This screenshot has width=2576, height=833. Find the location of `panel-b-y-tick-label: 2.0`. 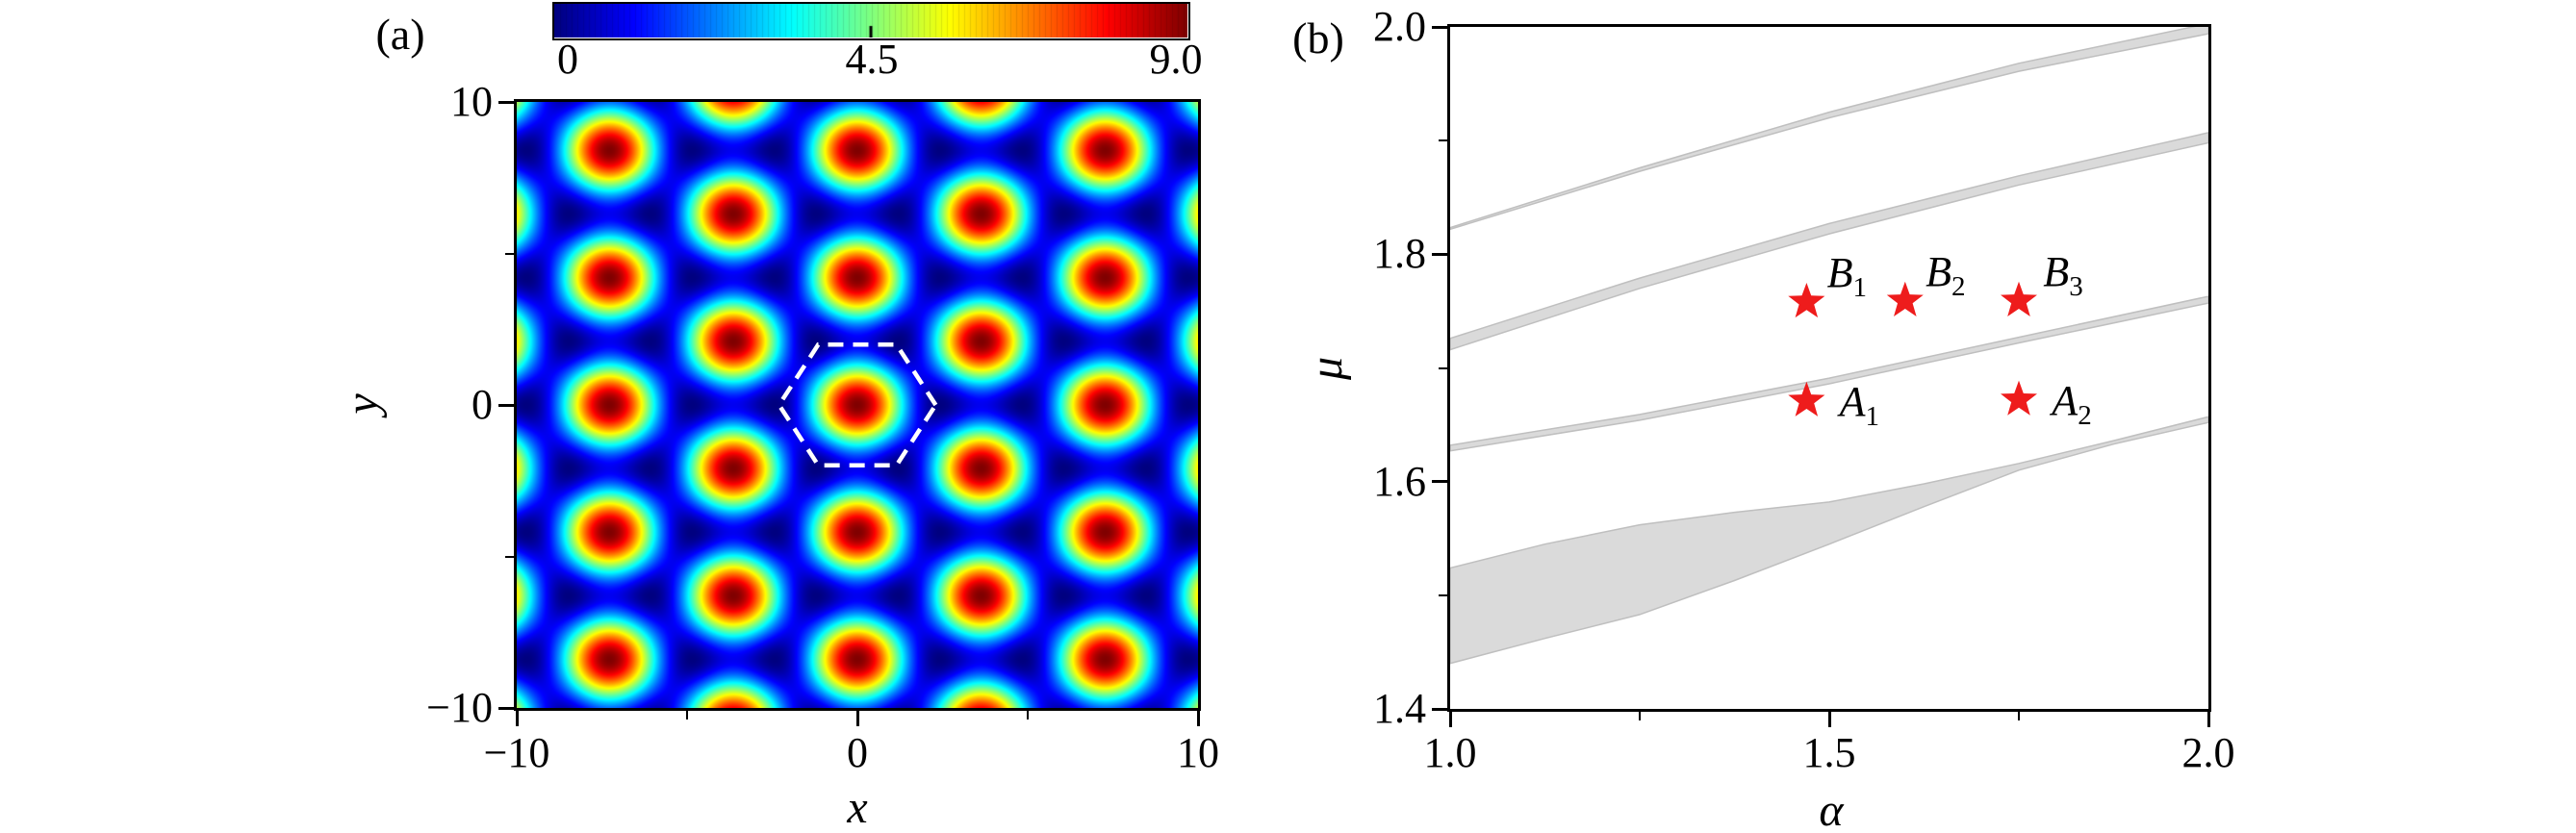

panel-b-y-tick-label: 2.0 is located at coordinates (1399, 26).